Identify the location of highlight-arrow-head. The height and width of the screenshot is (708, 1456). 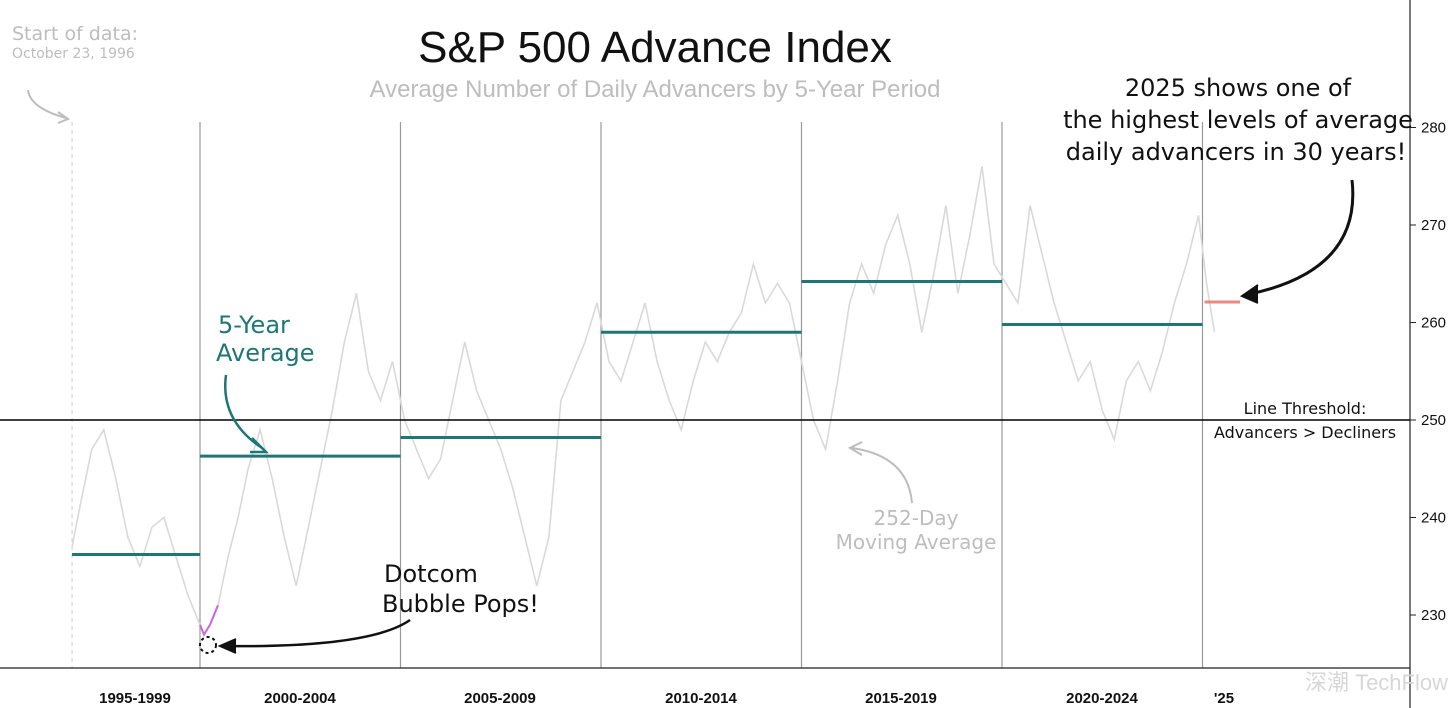
(1249, 294).